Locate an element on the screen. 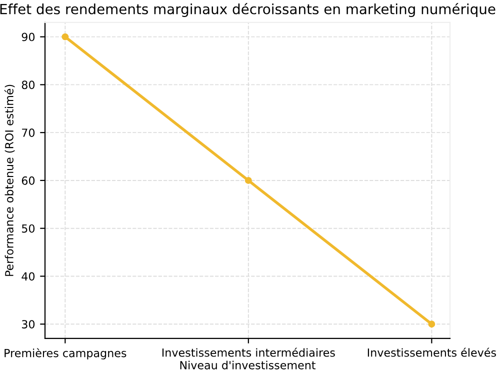 The image size is (500, 374). x-tick-label: Investissements élevés is located at coordinates (432, 352).